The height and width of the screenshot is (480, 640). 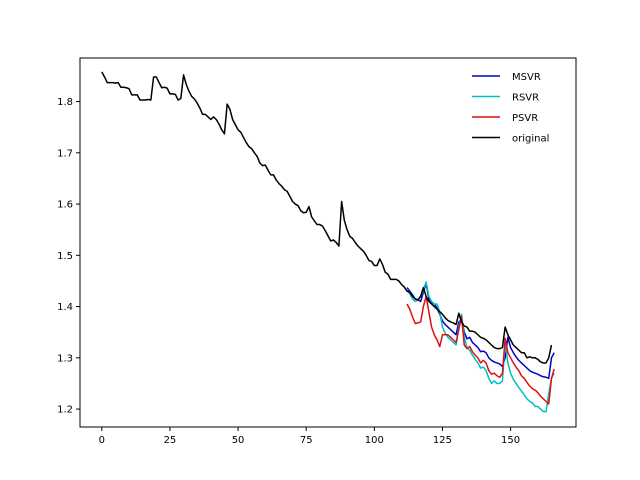 What do you see at coordinates (65, 410) in the screenshot?
I see `y-tick-label: 1.2` at bounding box center [65, 410].